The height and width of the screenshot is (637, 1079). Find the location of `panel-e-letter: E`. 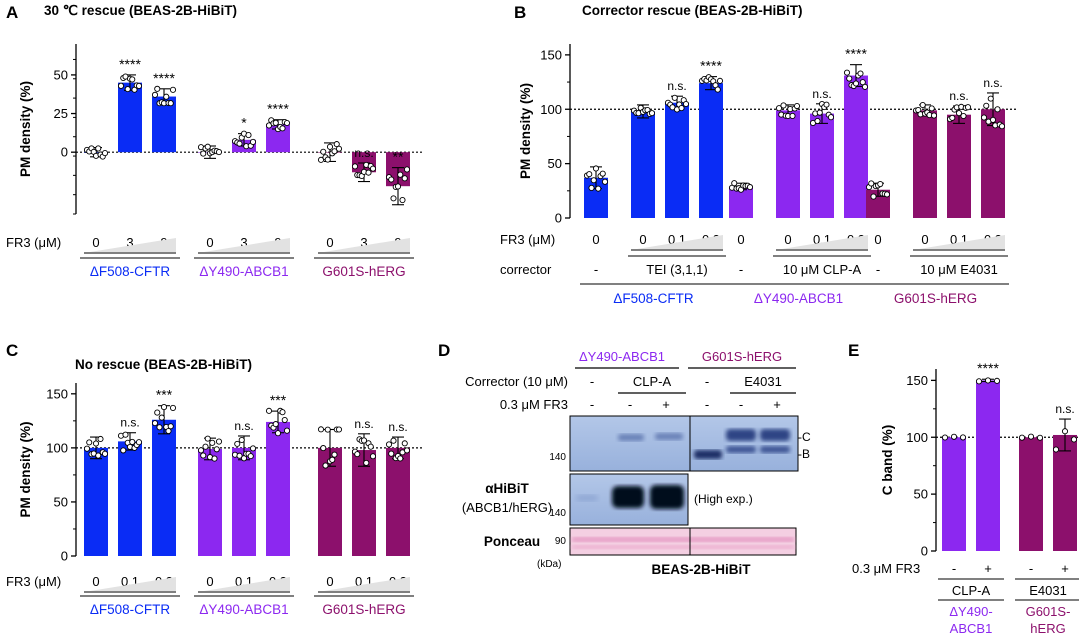

panel-e-letter: E is located at coordinates (853, 350).